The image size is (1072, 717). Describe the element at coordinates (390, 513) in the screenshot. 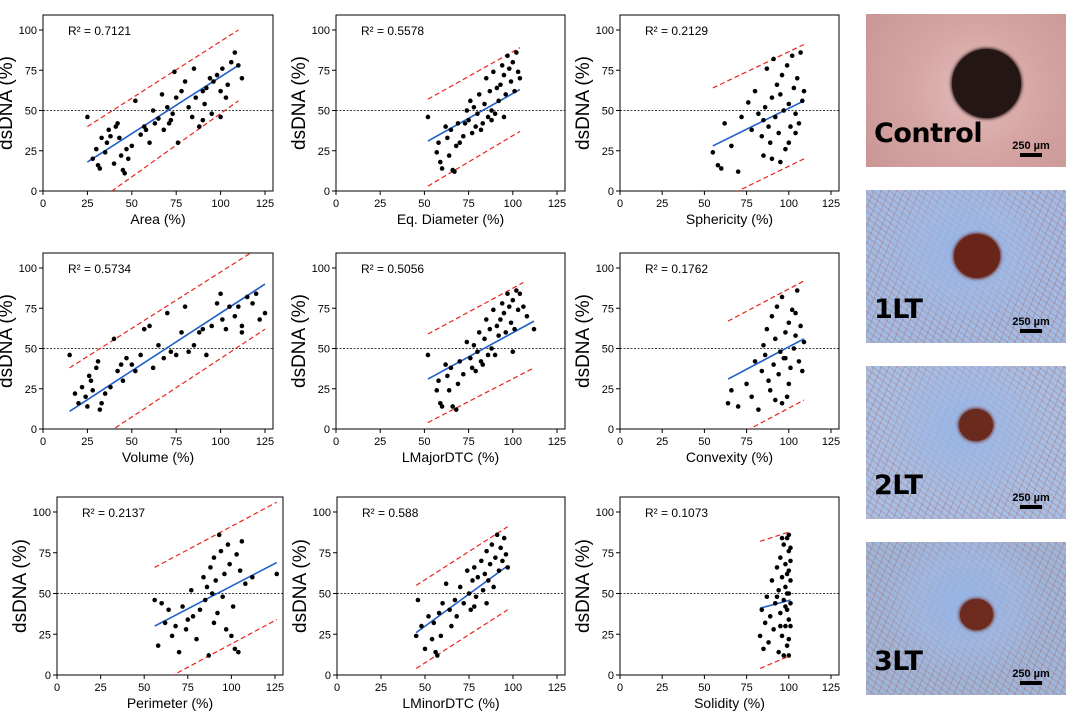

I see `r-squared-label: R² = 0.588` at that location.